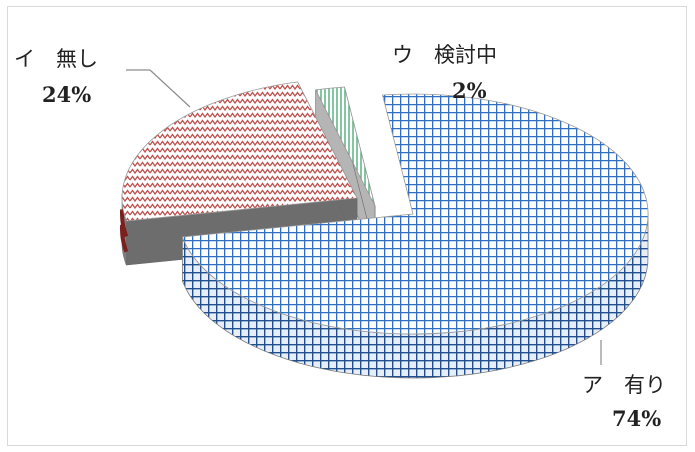  What do you see at coordinates (345, 146) in the screenshot?
I see `pie-top-considering` at bounding box center [345, 146].